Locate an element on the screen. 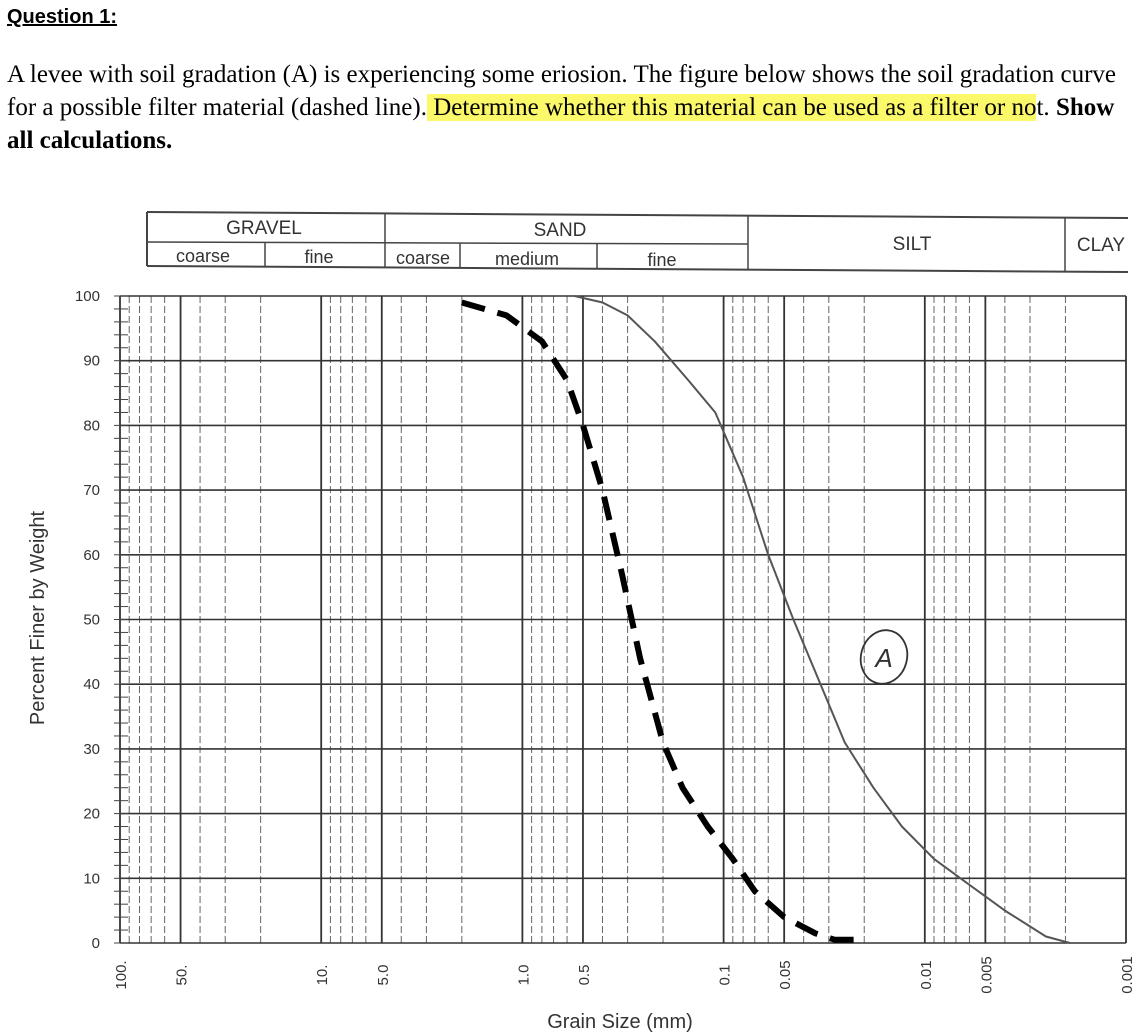 This screenshot has width=1141, height=1036. x-axis-label: Grain Size (mm) is located at coordinates (620, 1022).